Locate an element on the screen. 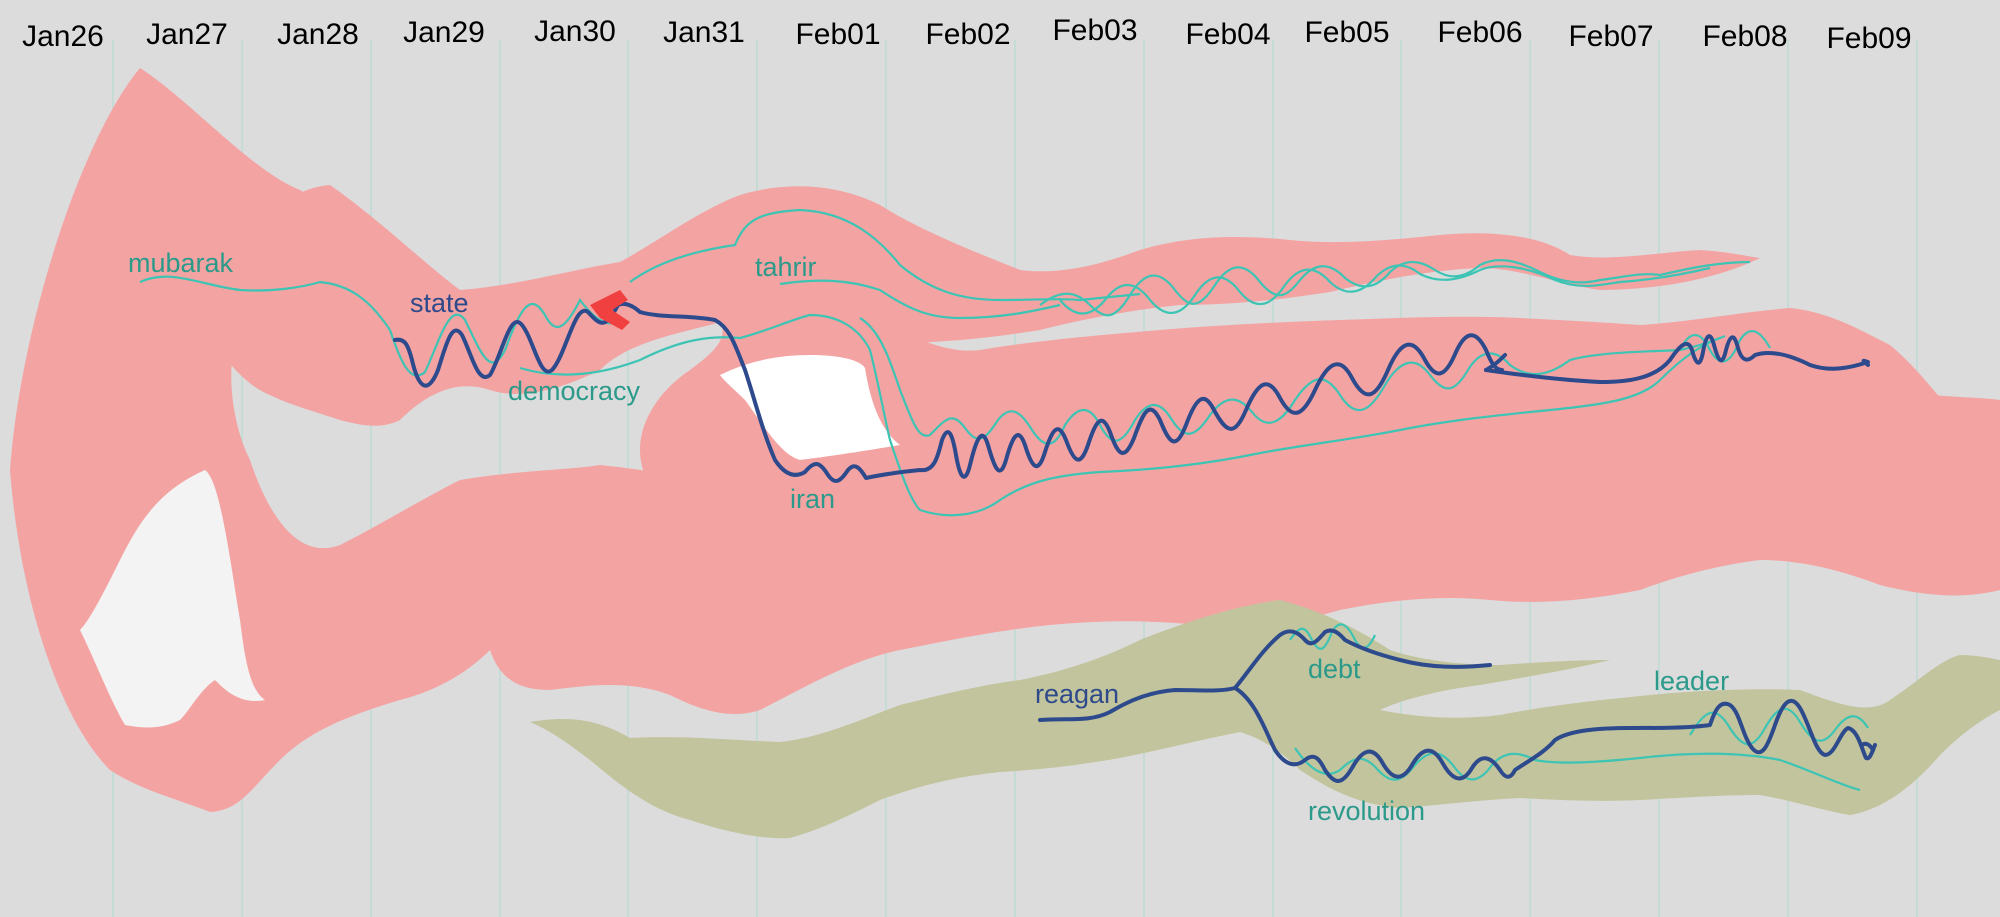 The width and height of the screenshot is (2000, 917). date-label: Jan27 is located at coordinates (187, 34).